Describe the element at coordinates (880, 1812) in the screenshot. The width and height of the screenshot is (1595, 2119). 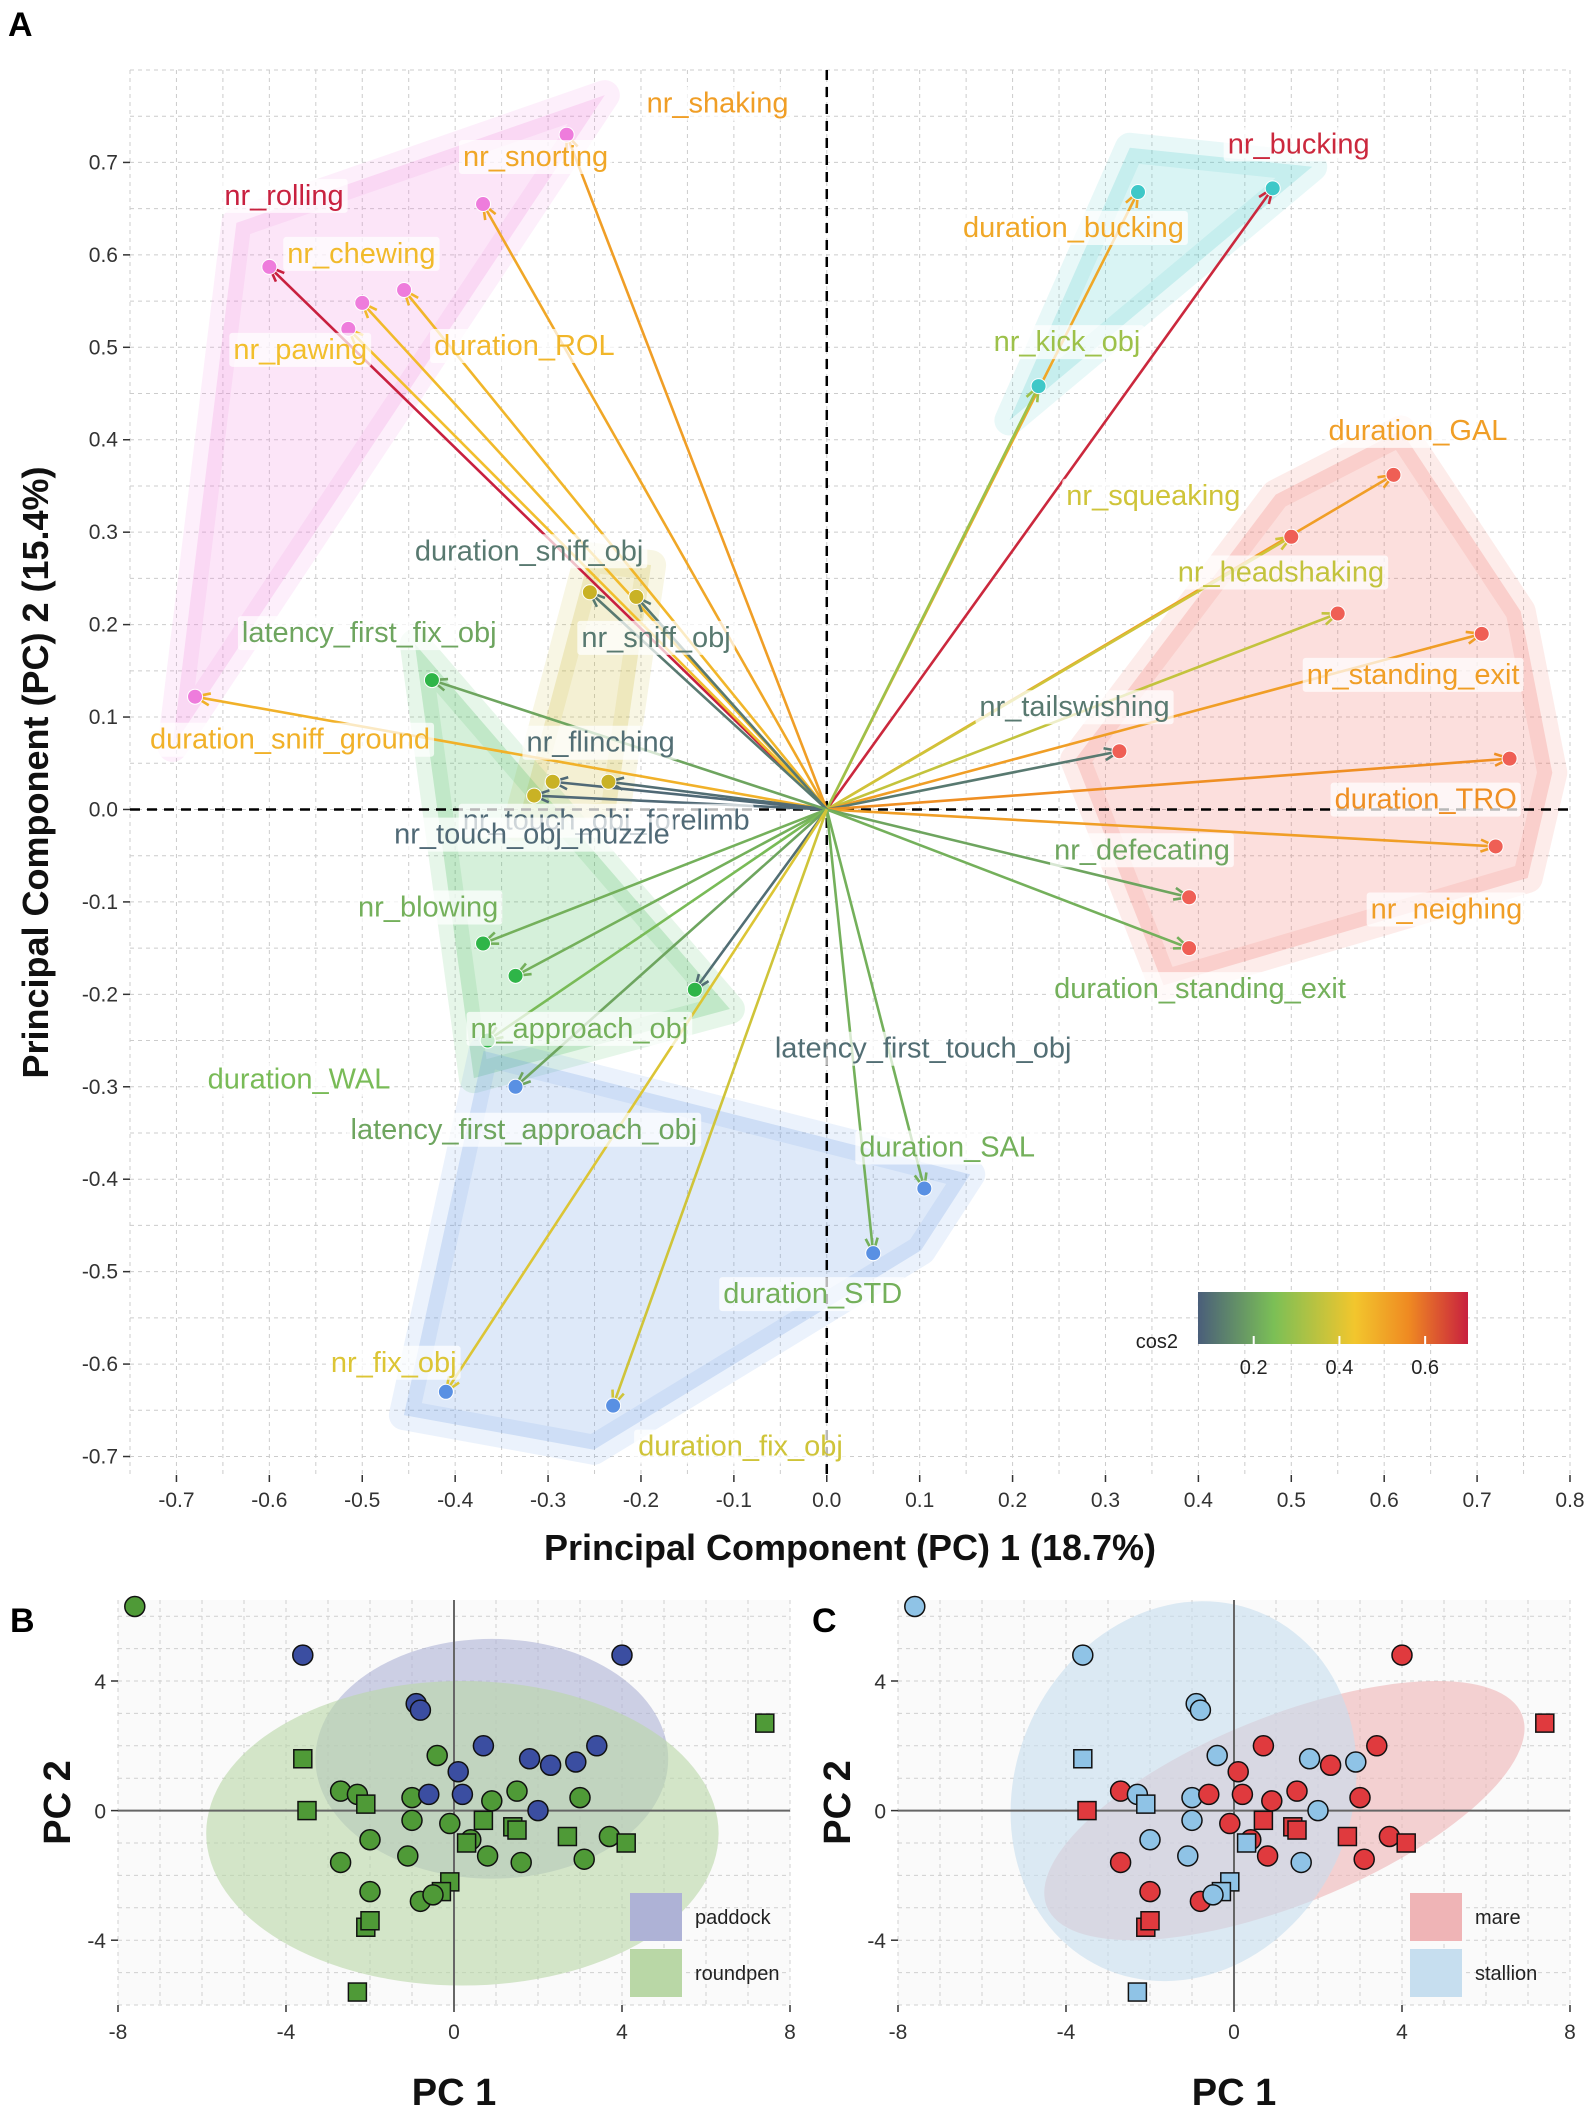
I see `y-tick-label: 0` at that location.